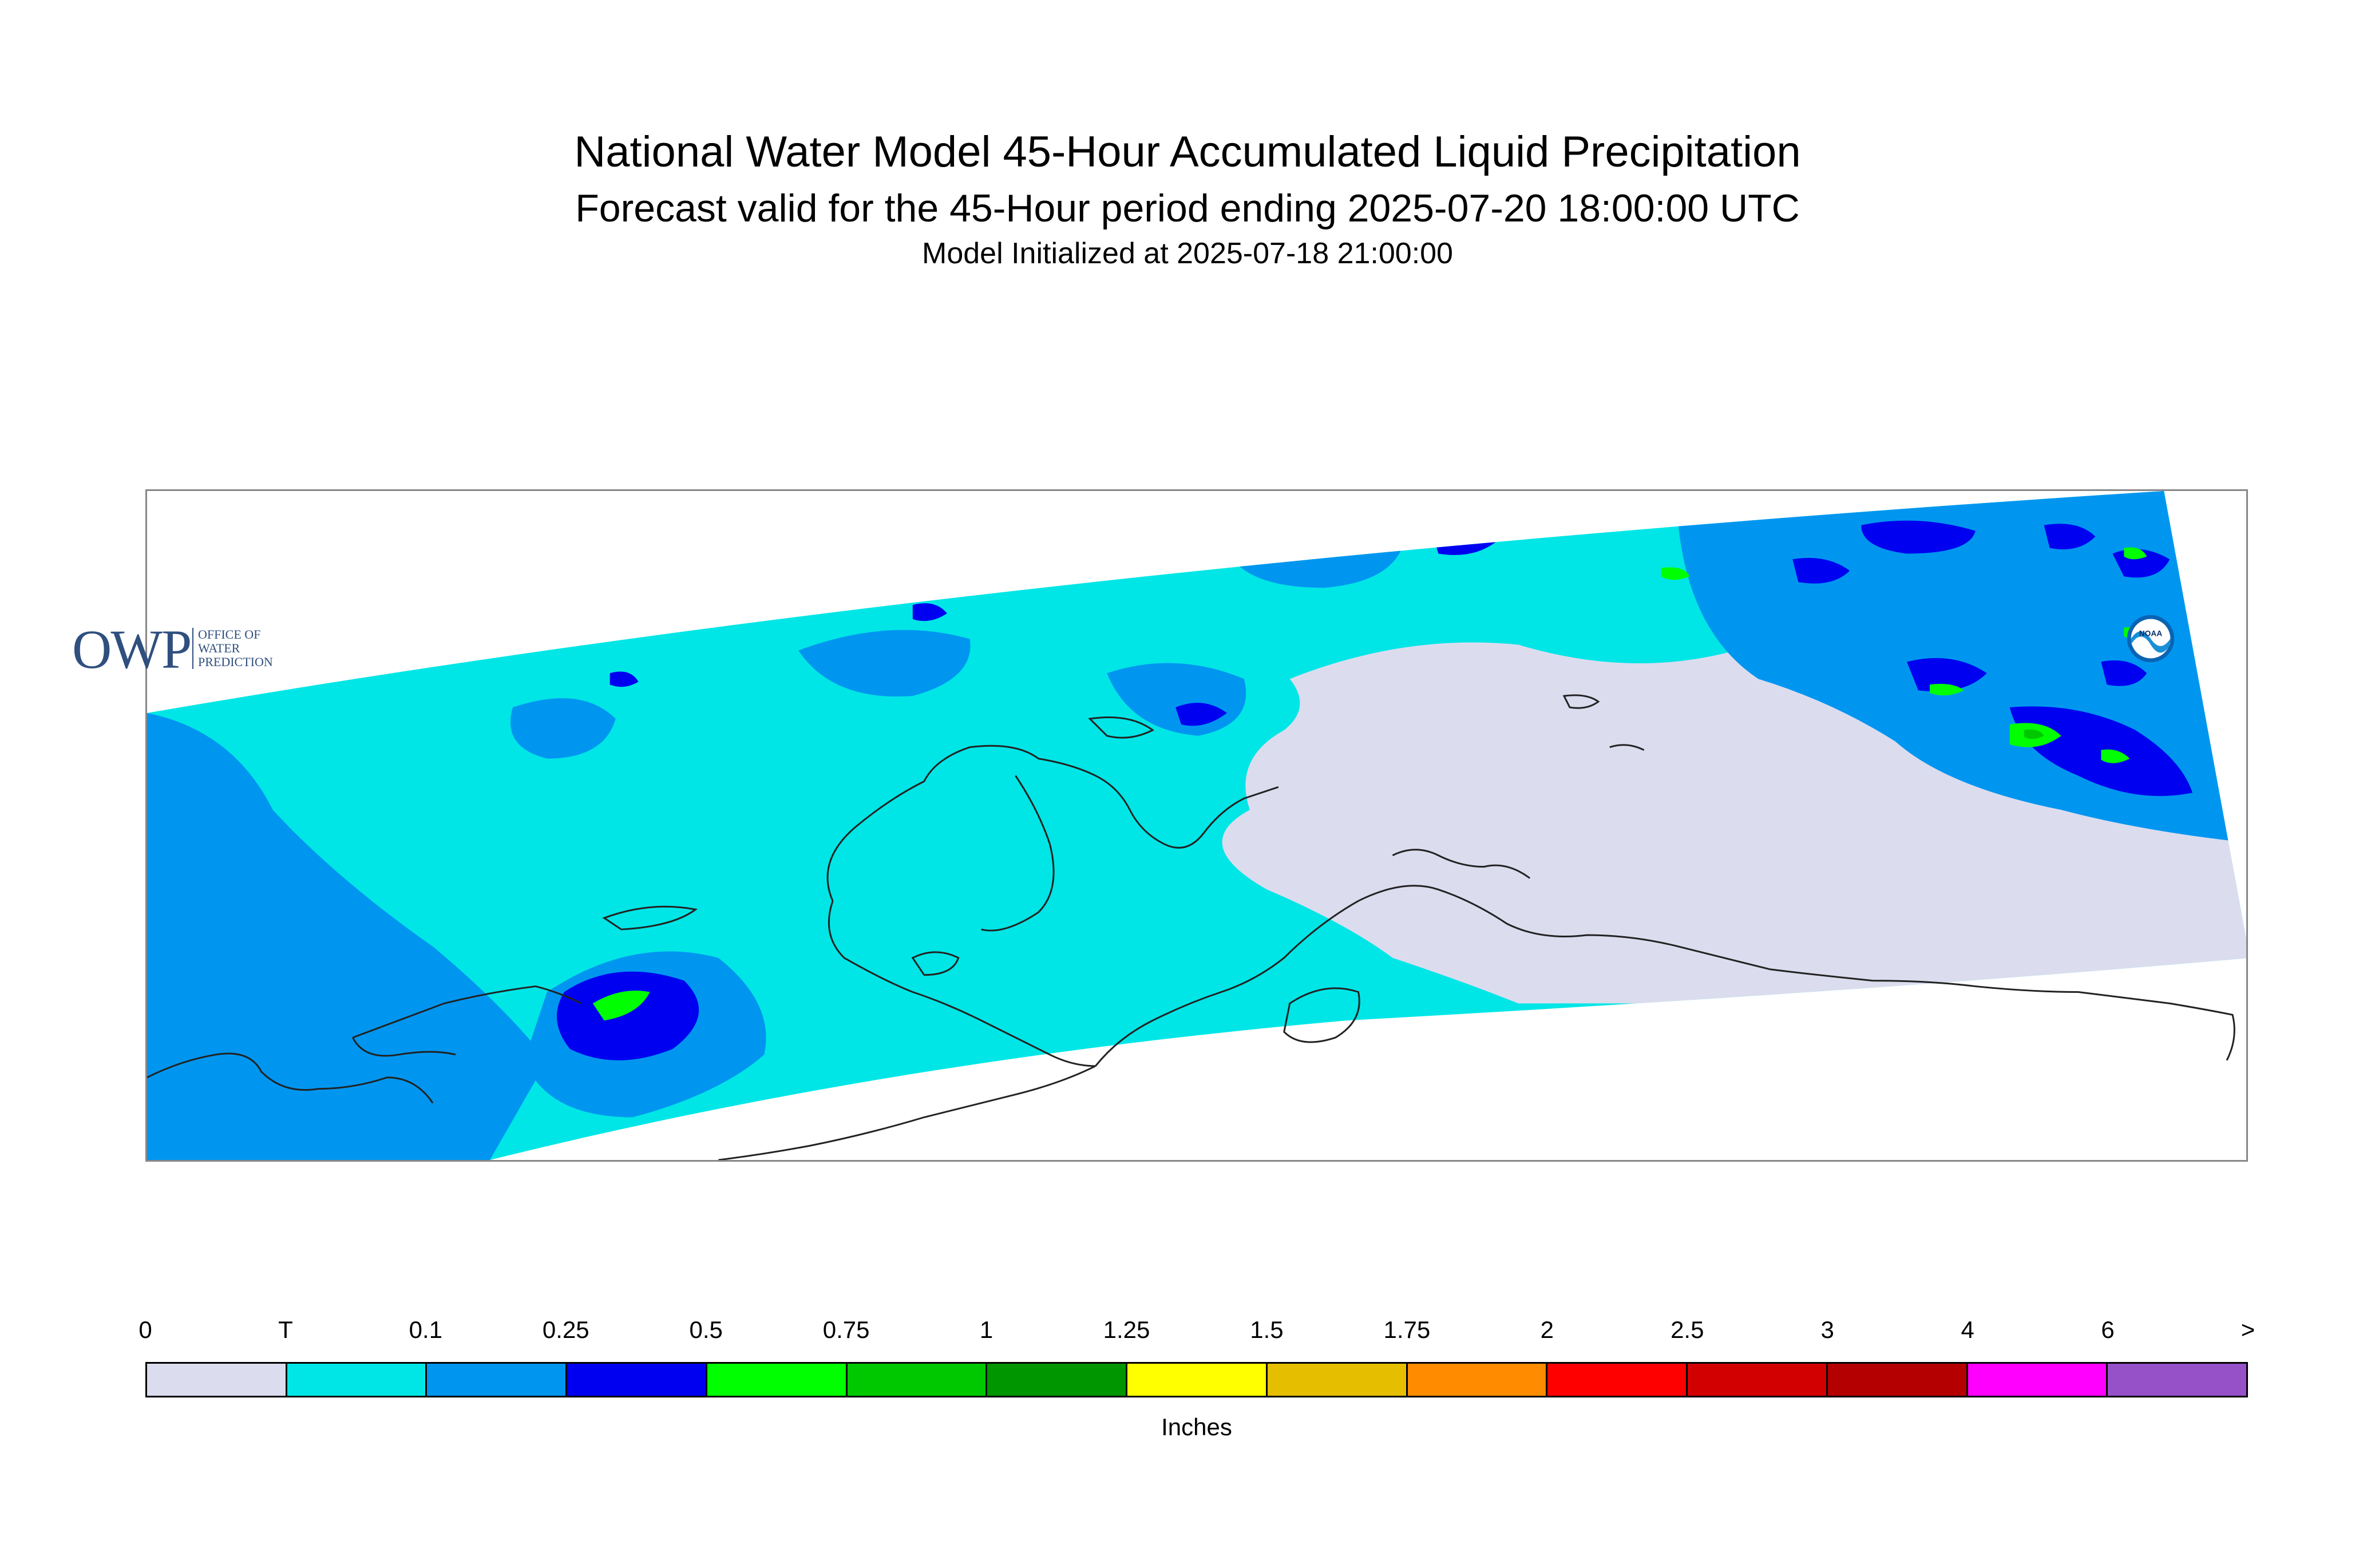 This screenshot has width=2375, height=1568. What do you see at coordinates (1197, 1426) in the screenshot?
I see `legend-units: Inches` at bounding box center [1197, 1426].